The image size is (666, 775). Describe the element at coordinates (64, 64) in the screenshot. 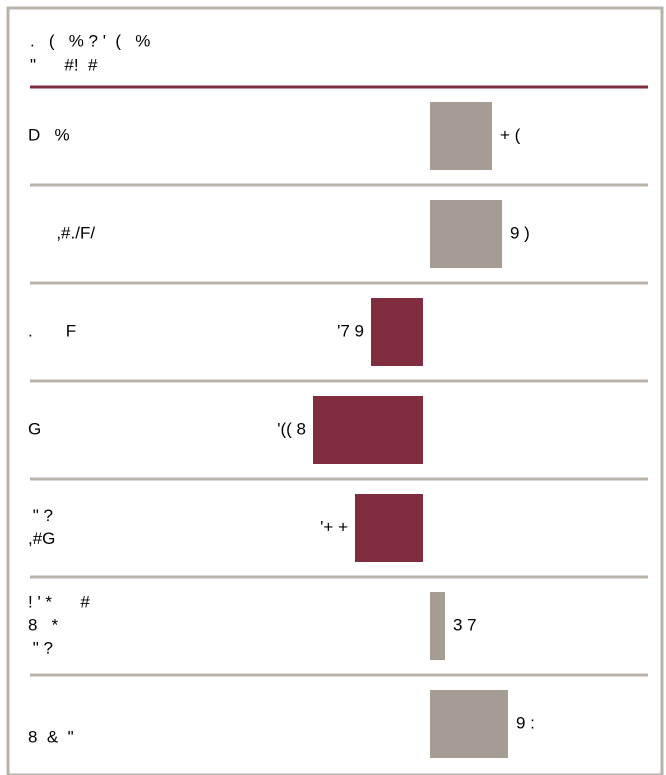

I see `chart-subtitle: " #! #` at that location.